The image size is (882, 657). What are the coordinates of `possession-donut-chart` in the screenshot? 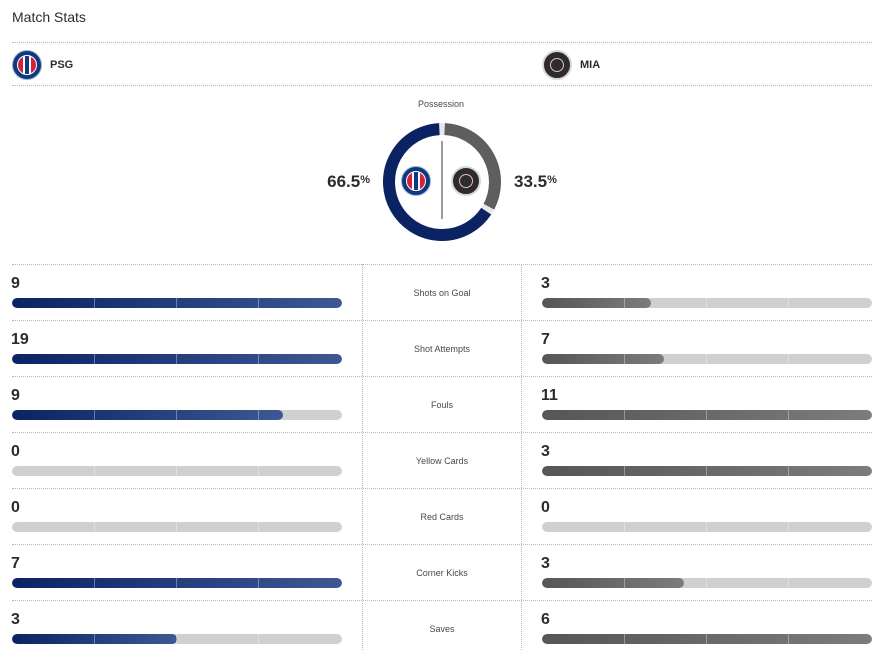 It's located at (442, 182).